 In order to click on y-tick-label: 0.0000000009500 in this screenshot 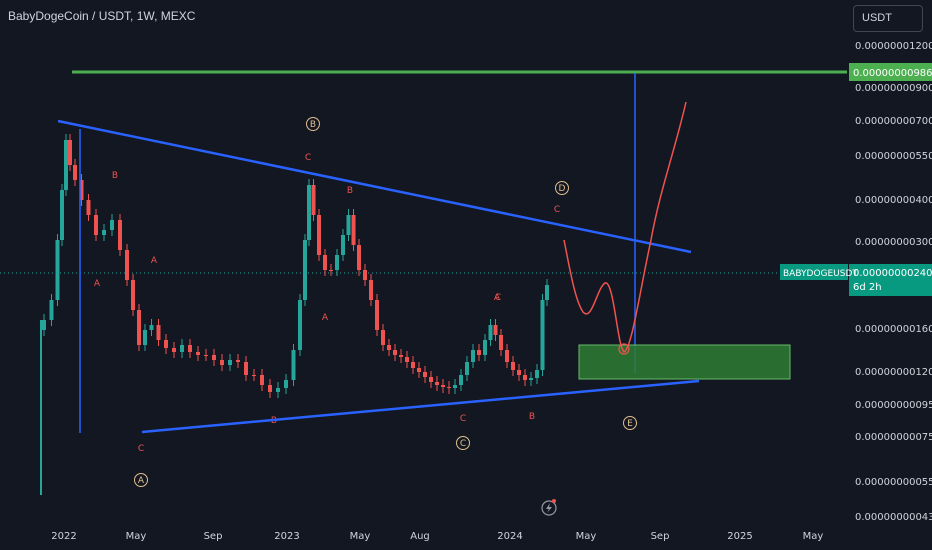, I will do `click(893, 405)`.